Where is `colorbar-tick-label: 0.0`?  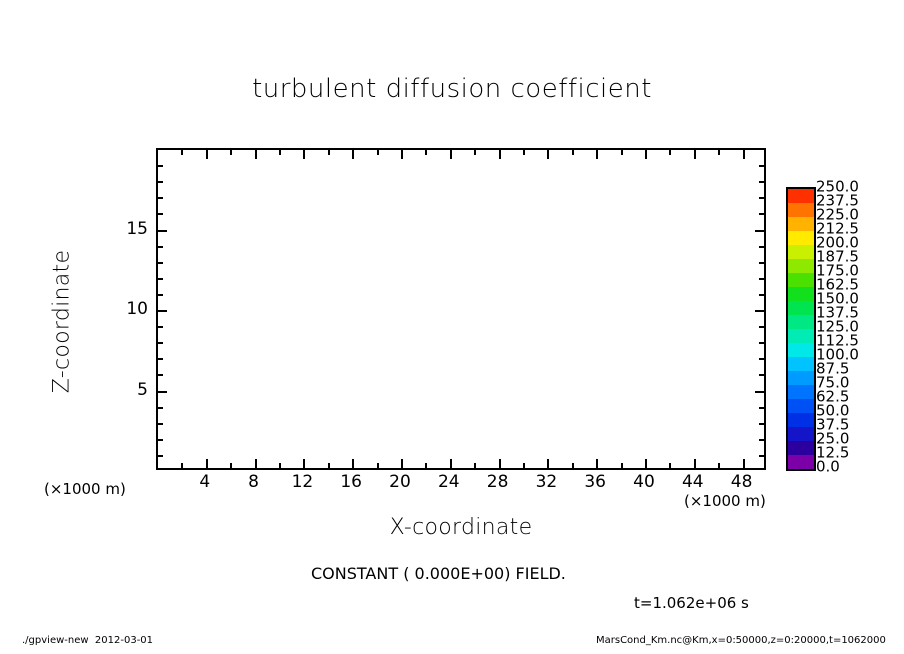
colorbar-tick-label: 0.0 is located at coordinates (828, 466).